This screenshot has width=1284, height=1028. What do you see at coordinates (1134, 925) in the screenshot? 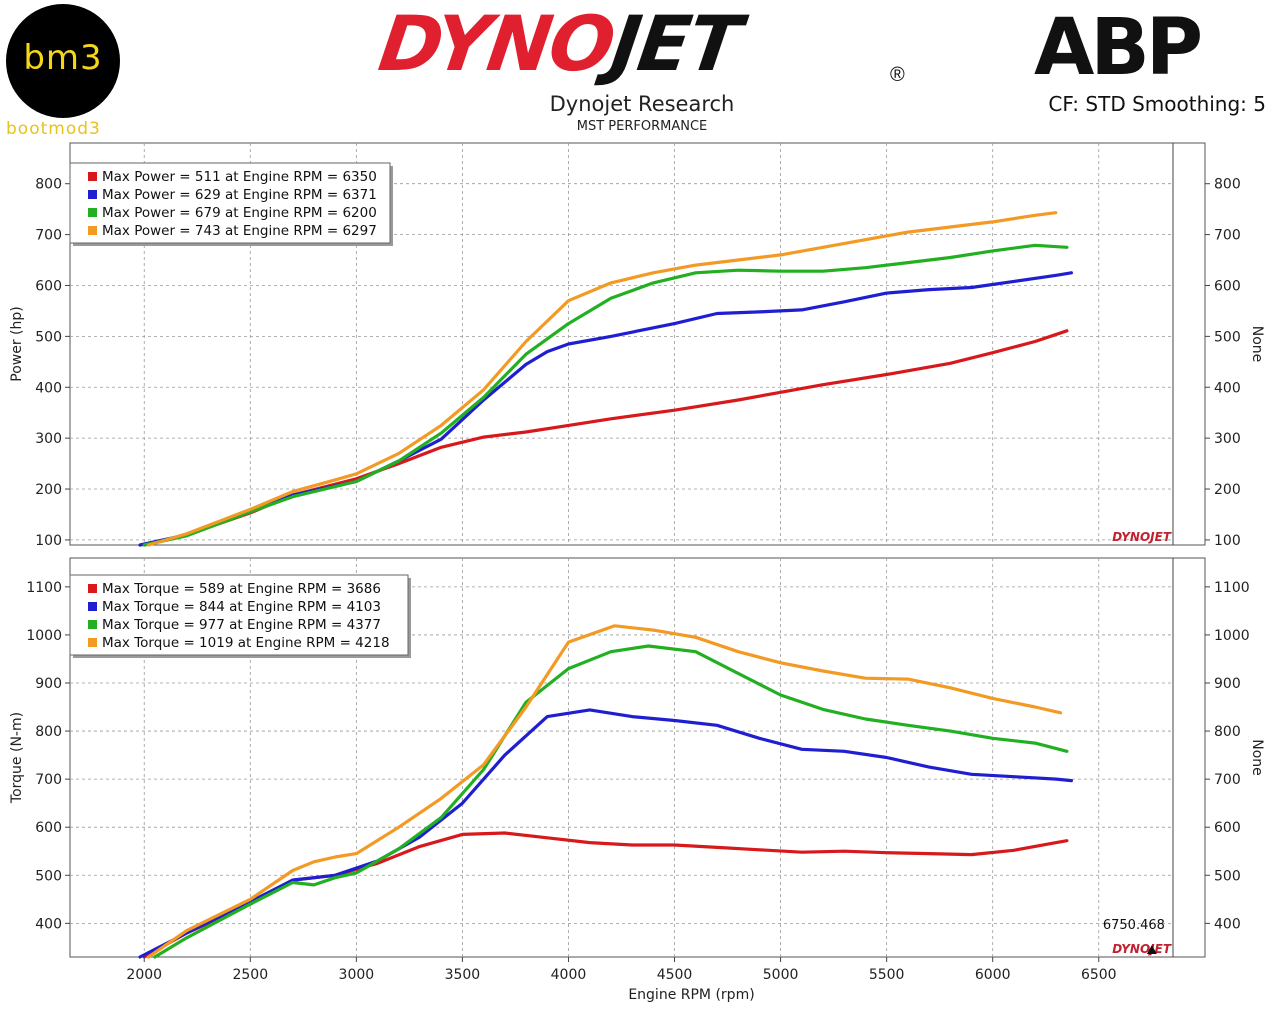
I see `cursor-value-label: 6750.468` at bounding box center [1134, 925].